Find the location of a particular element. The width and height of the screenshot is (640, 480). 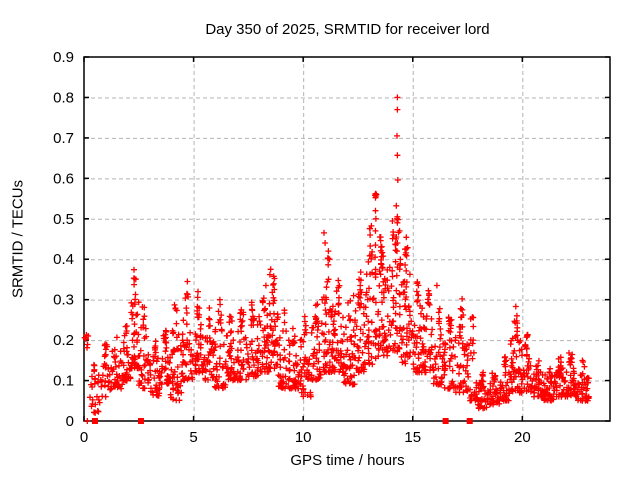

y-tick-label: 0.4 is located at coordinates (63, 259).